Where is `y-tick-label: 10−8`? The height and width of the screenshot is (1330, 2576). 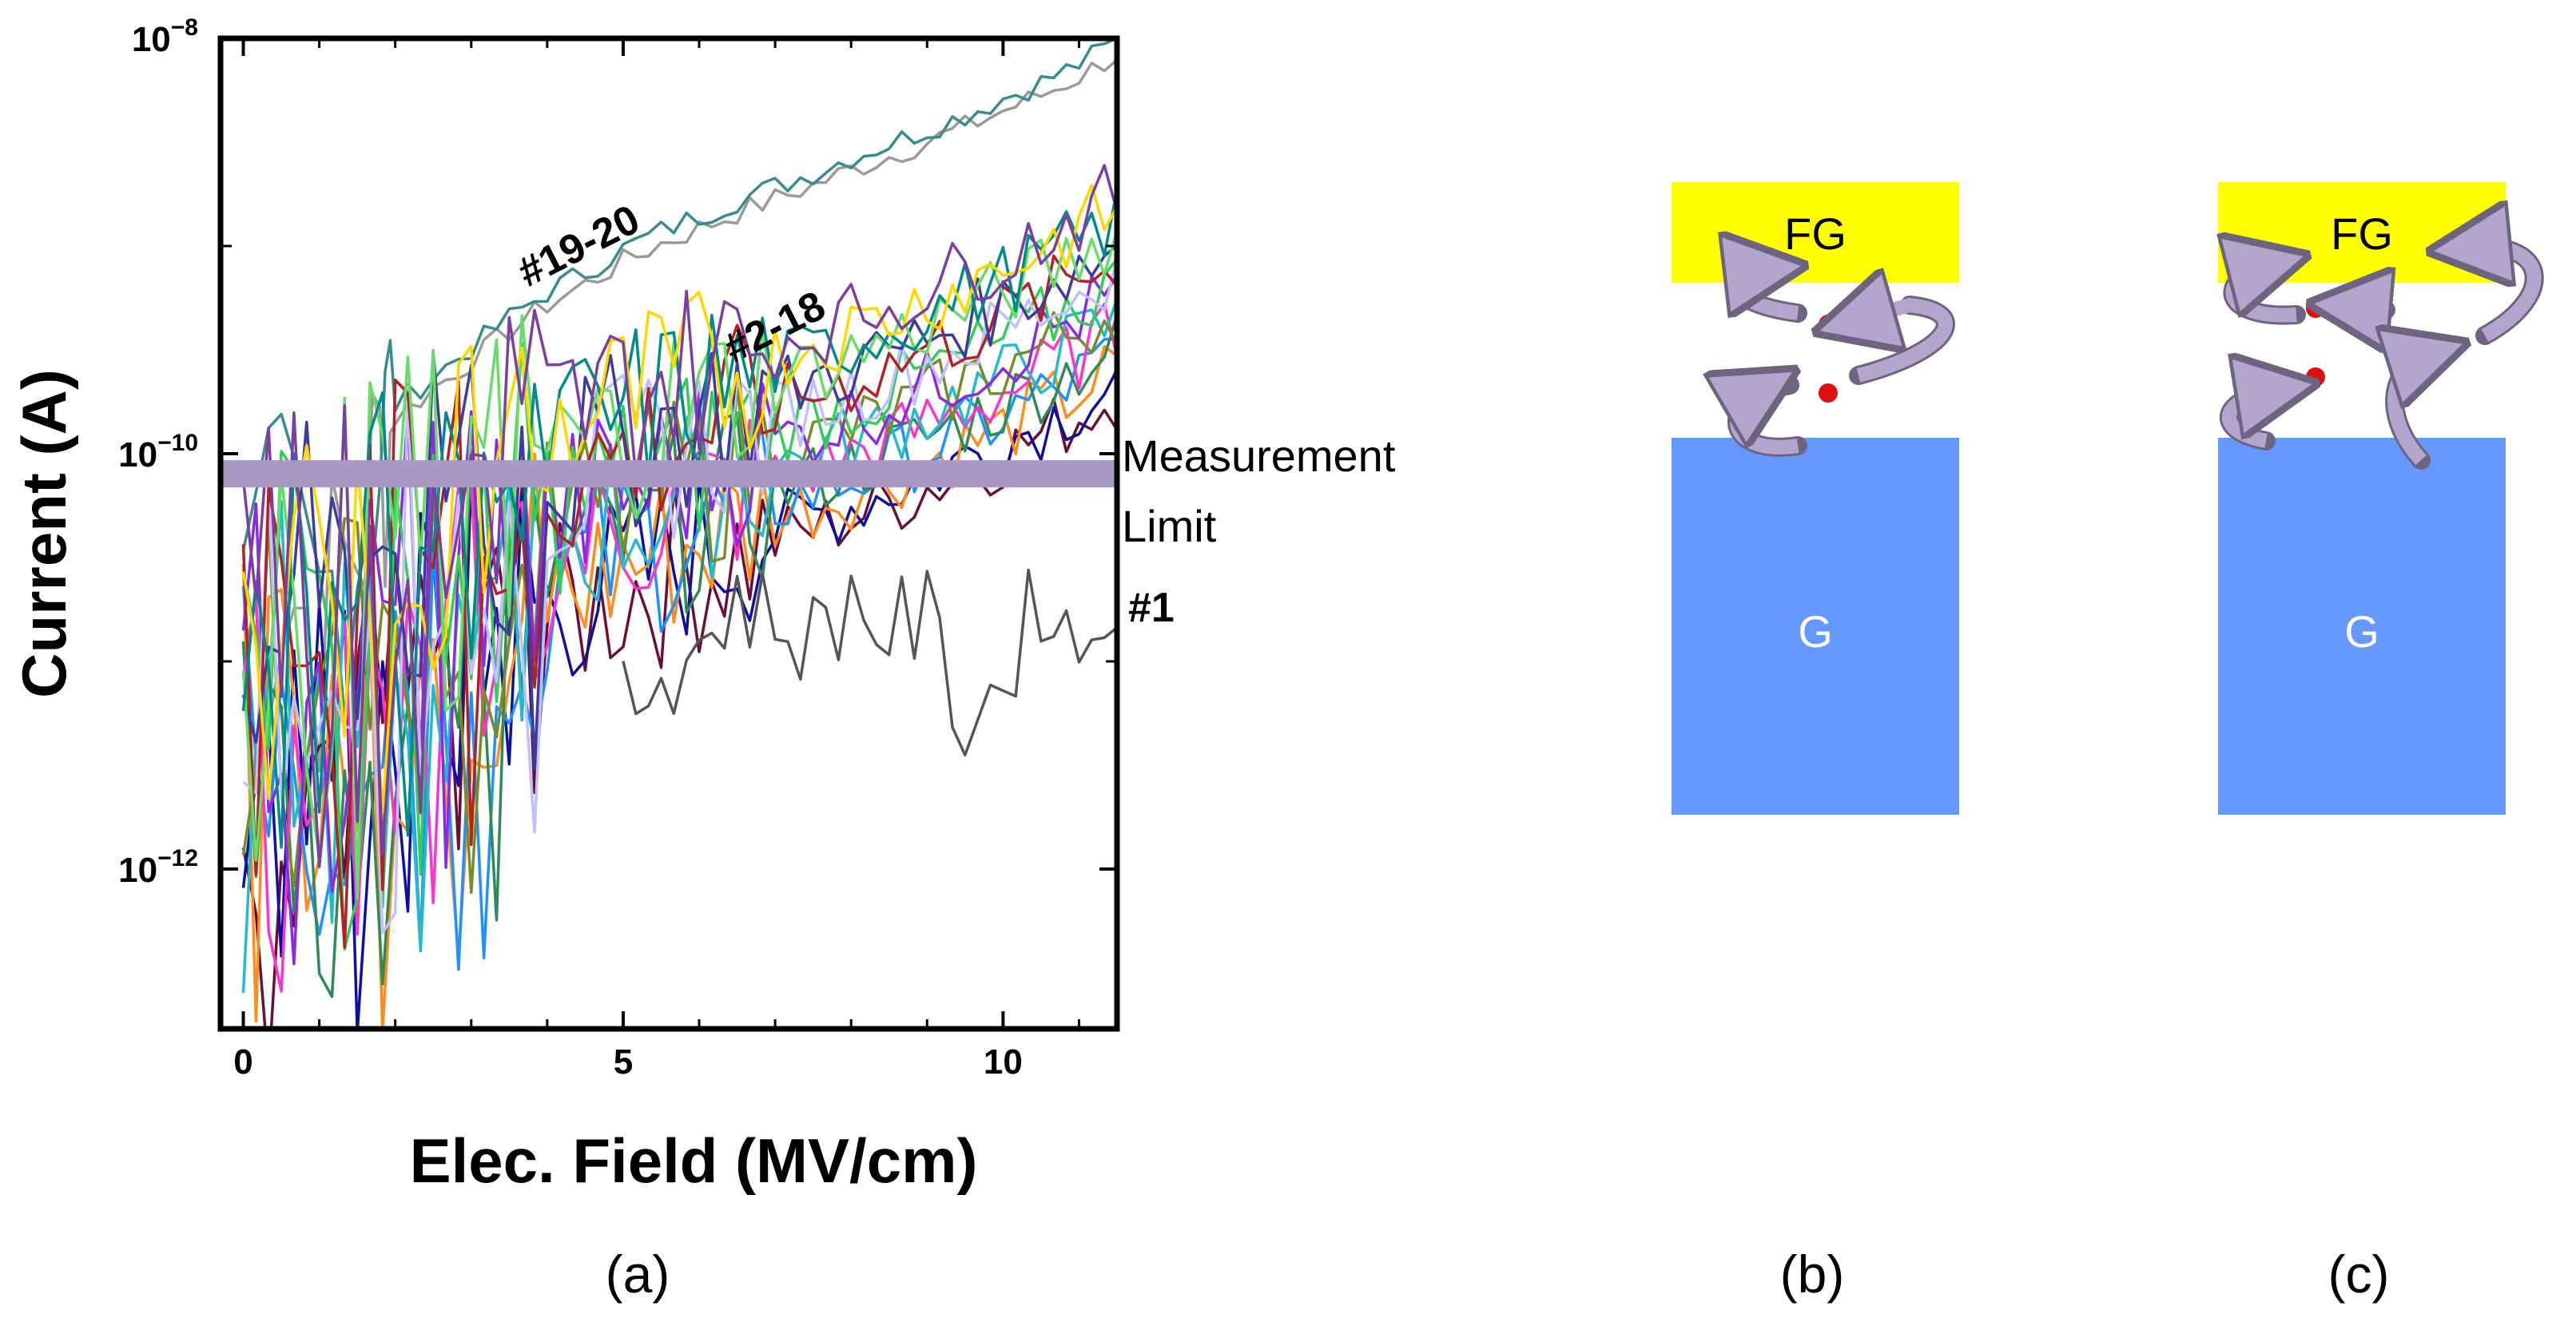
y-tick-label: 10−8 is located at coordinates (165, 36).